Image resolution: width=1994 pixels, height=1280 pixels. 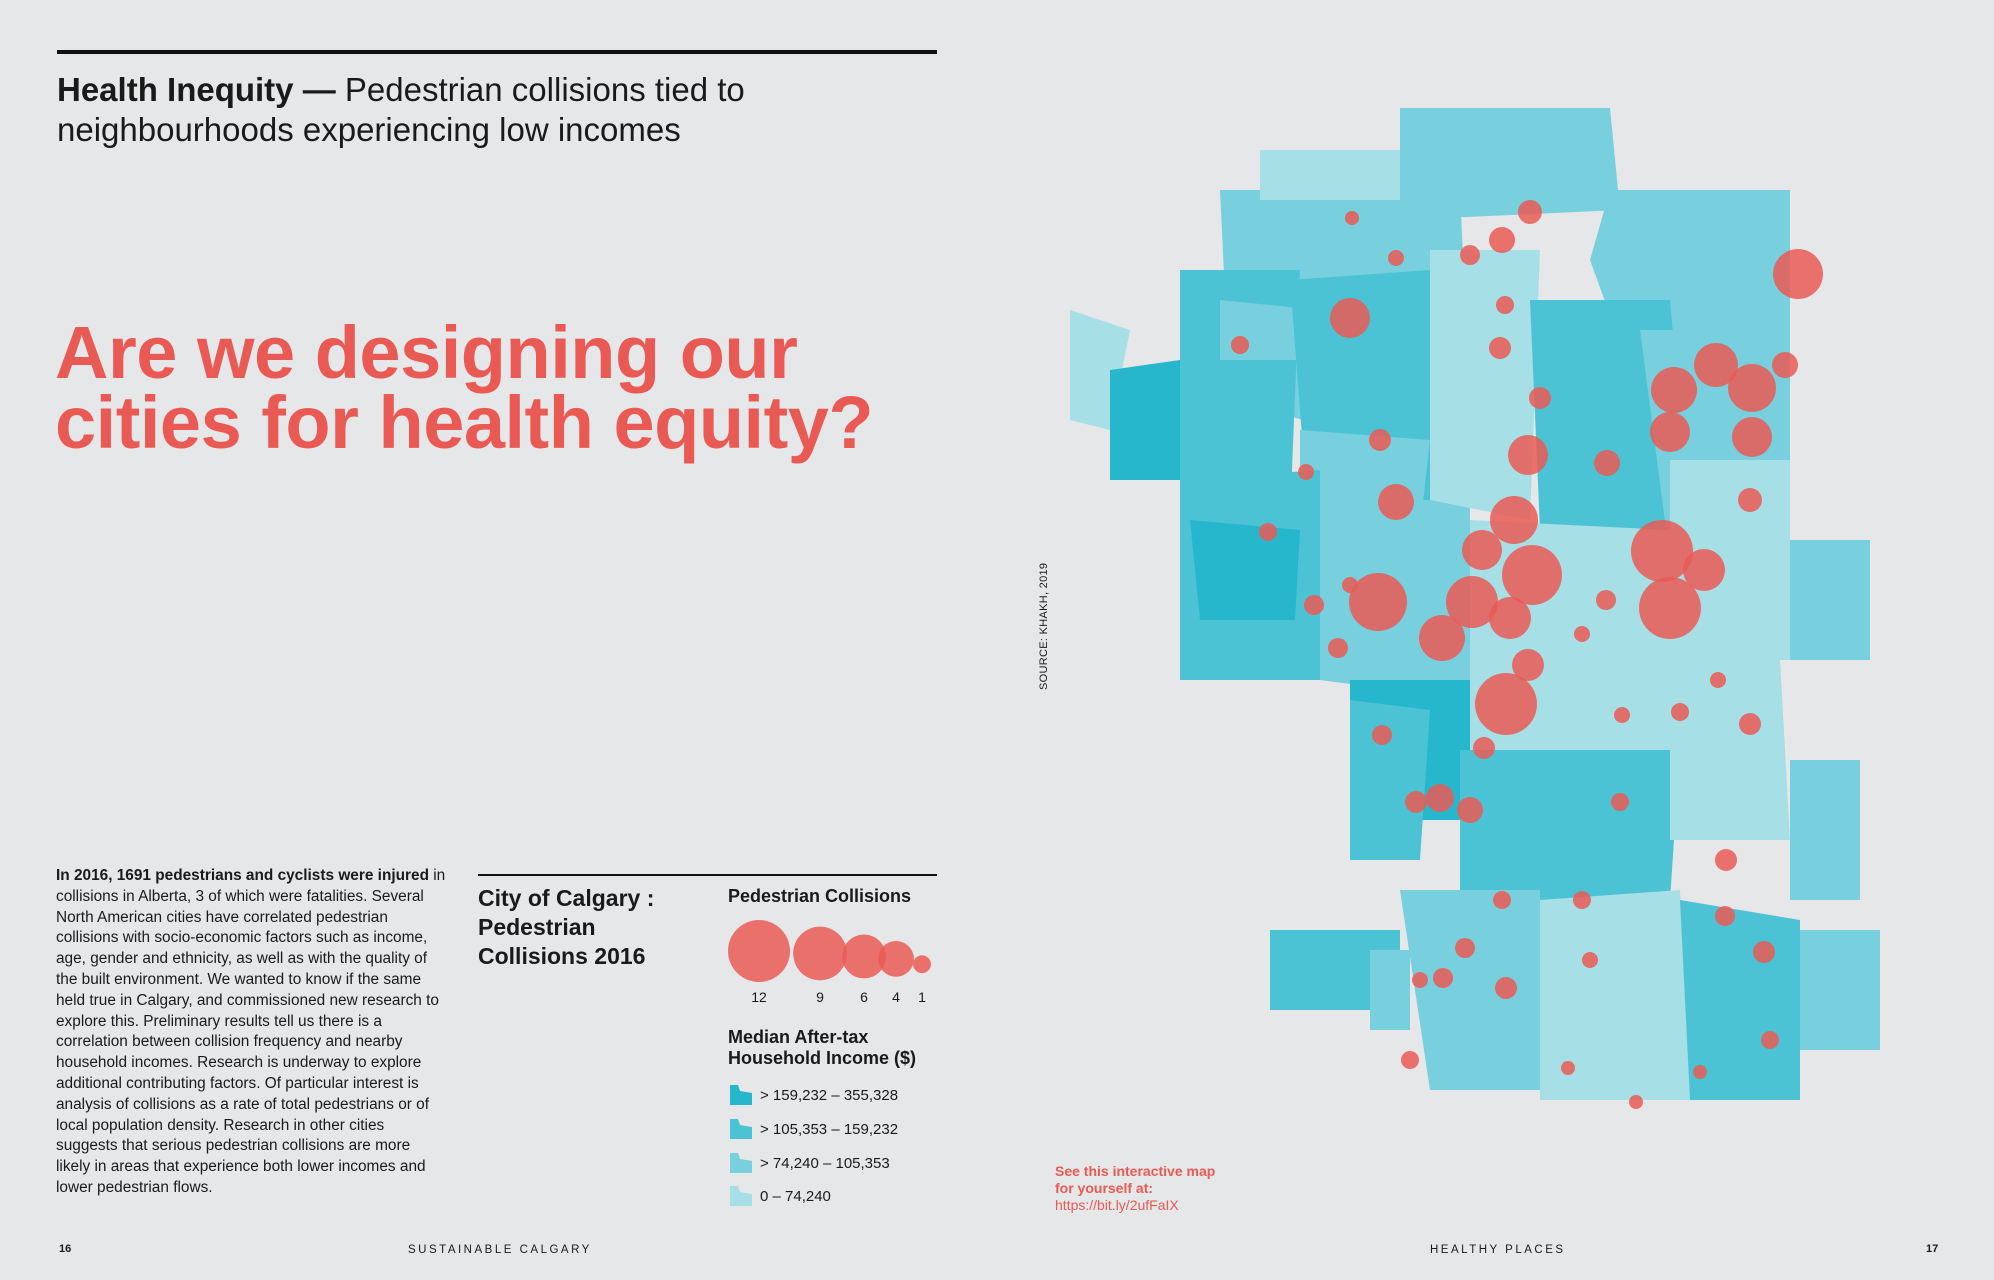 I want to click on map-source: SOURCE: KHAKH, 2019, so click(x=1044, y=626).